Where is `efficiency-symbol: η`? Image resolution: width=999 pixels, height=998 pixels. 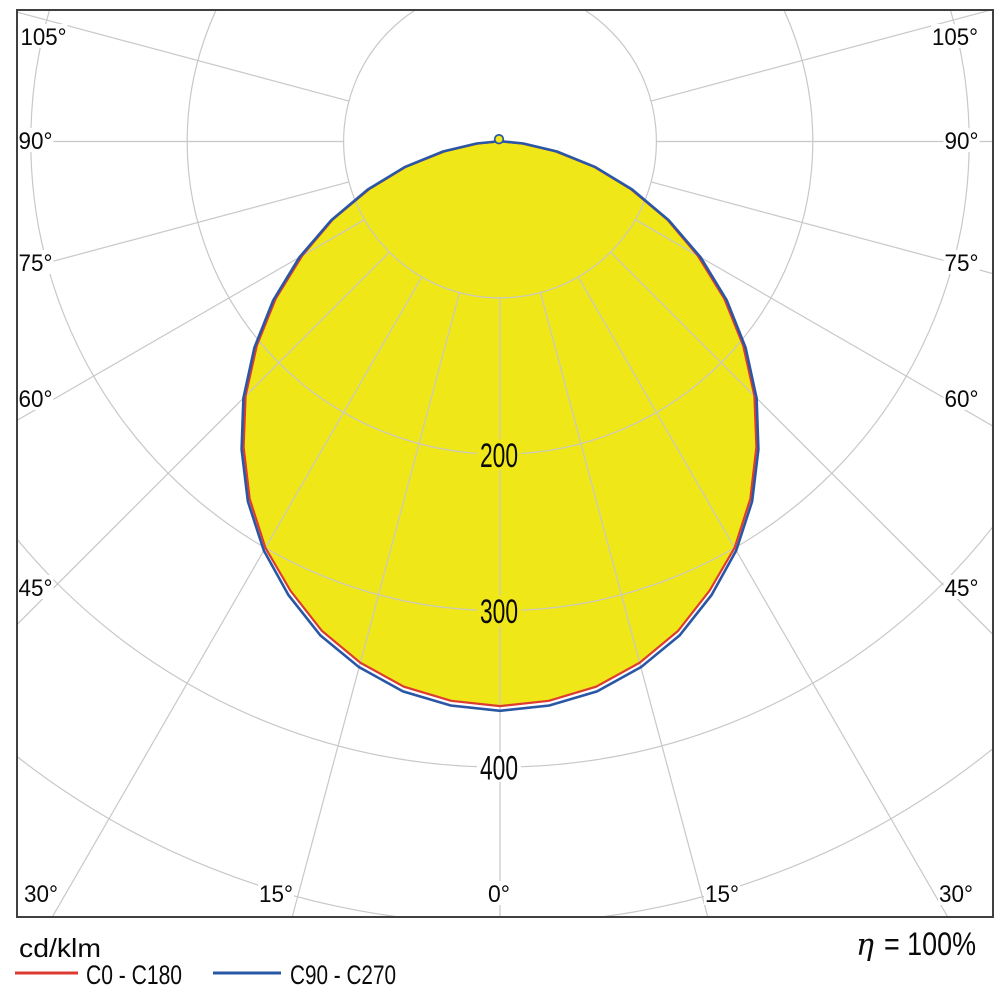 efficiency-symbol: η is located at coordinates (865, 945).